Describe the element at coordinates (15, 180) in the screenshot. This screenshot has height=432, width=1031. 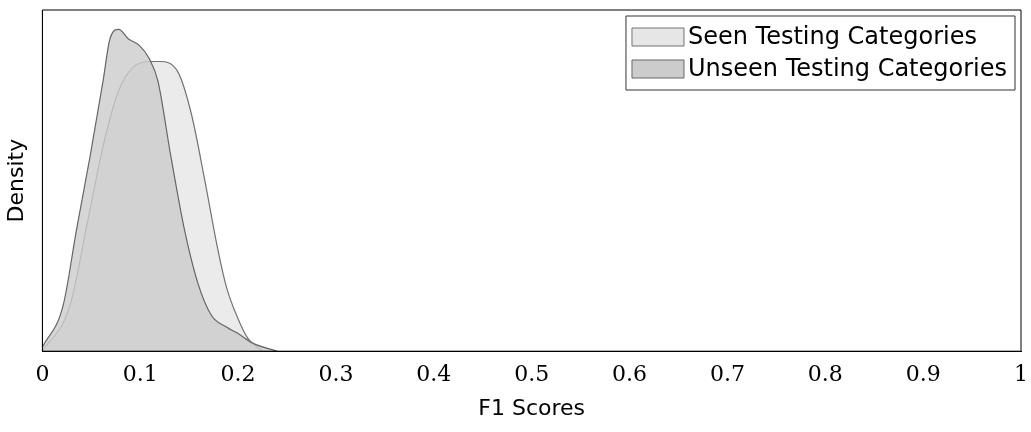
I see `y-axis-title: Density` at that location.